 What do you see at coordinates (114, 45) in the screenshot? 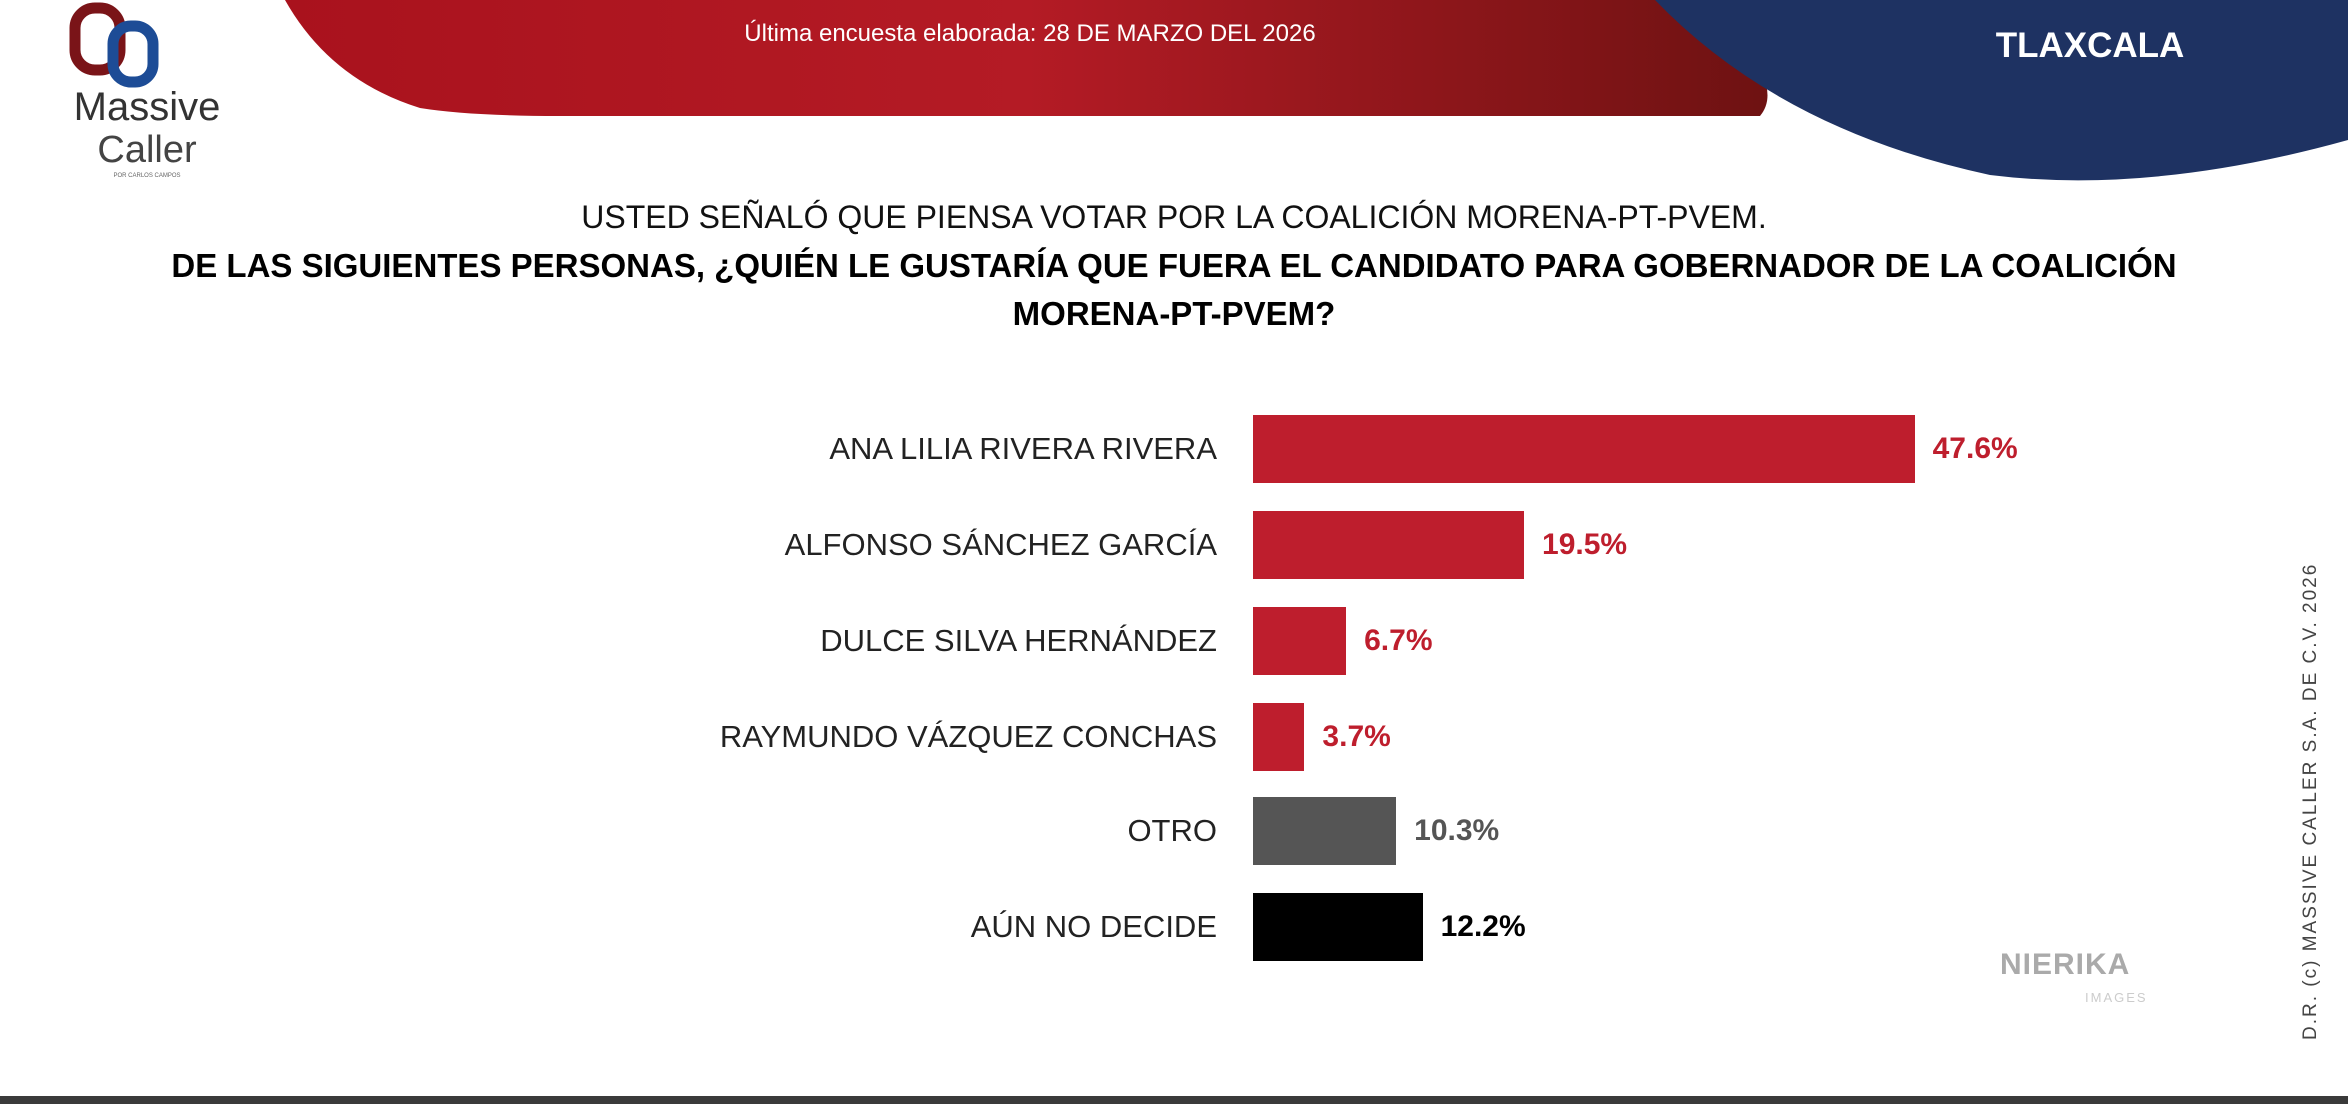
I see `logo-icon` at bounding box center [114, 45].